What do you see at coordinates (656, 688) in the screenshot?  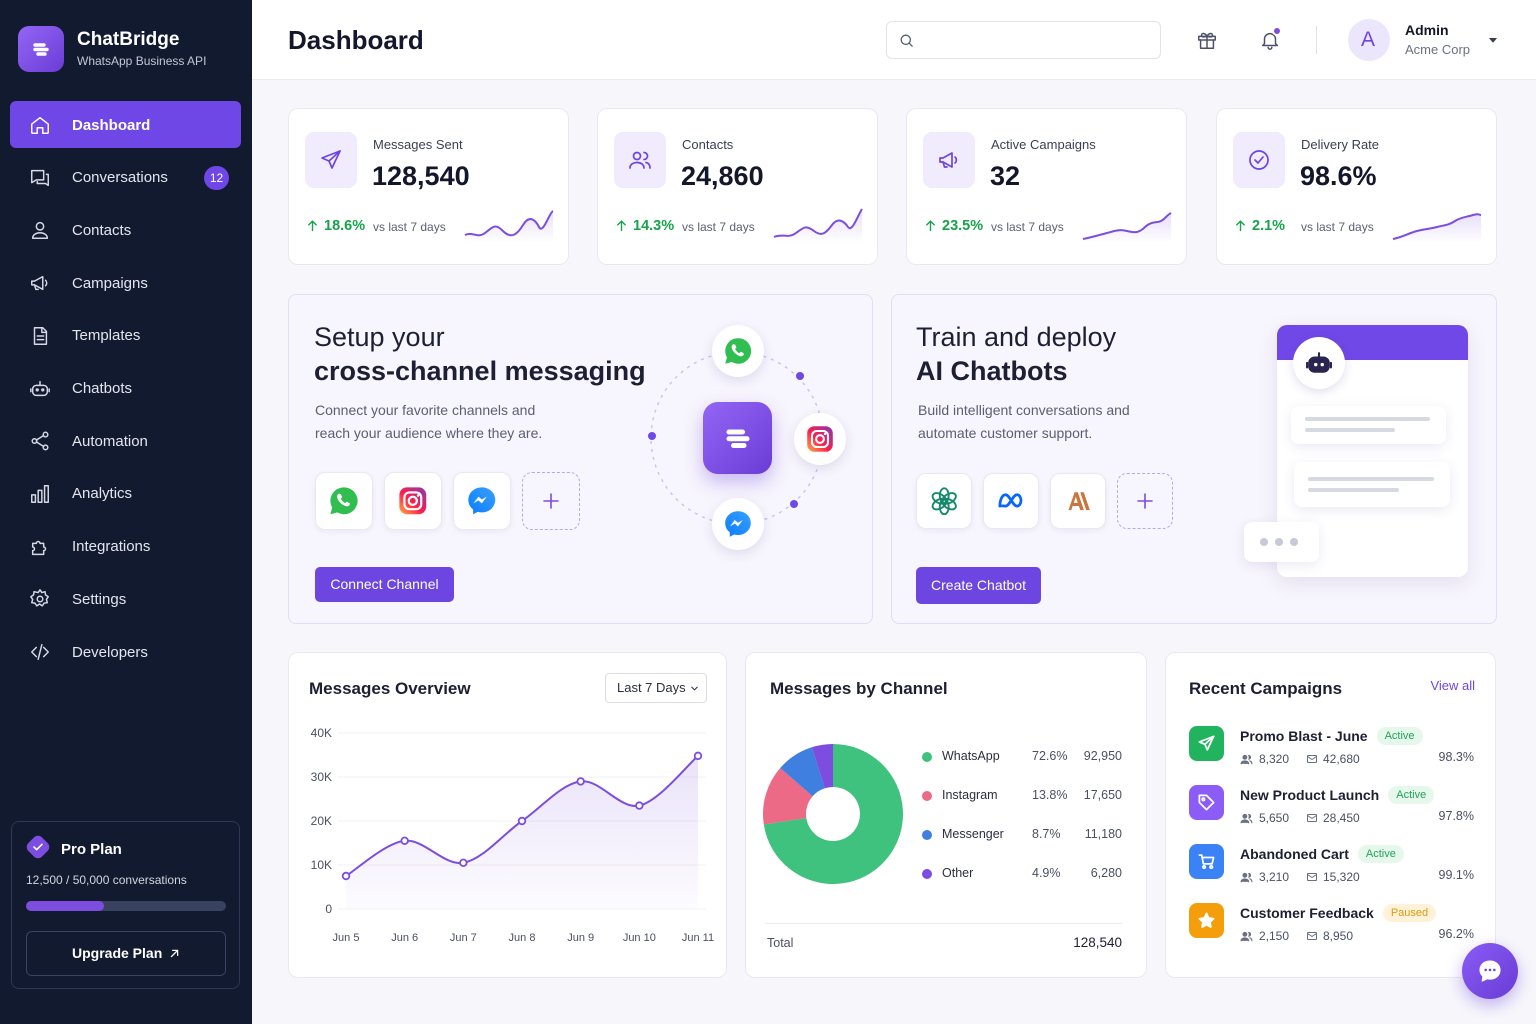 I see `range-dropdown` at bounding box center [656, 688].